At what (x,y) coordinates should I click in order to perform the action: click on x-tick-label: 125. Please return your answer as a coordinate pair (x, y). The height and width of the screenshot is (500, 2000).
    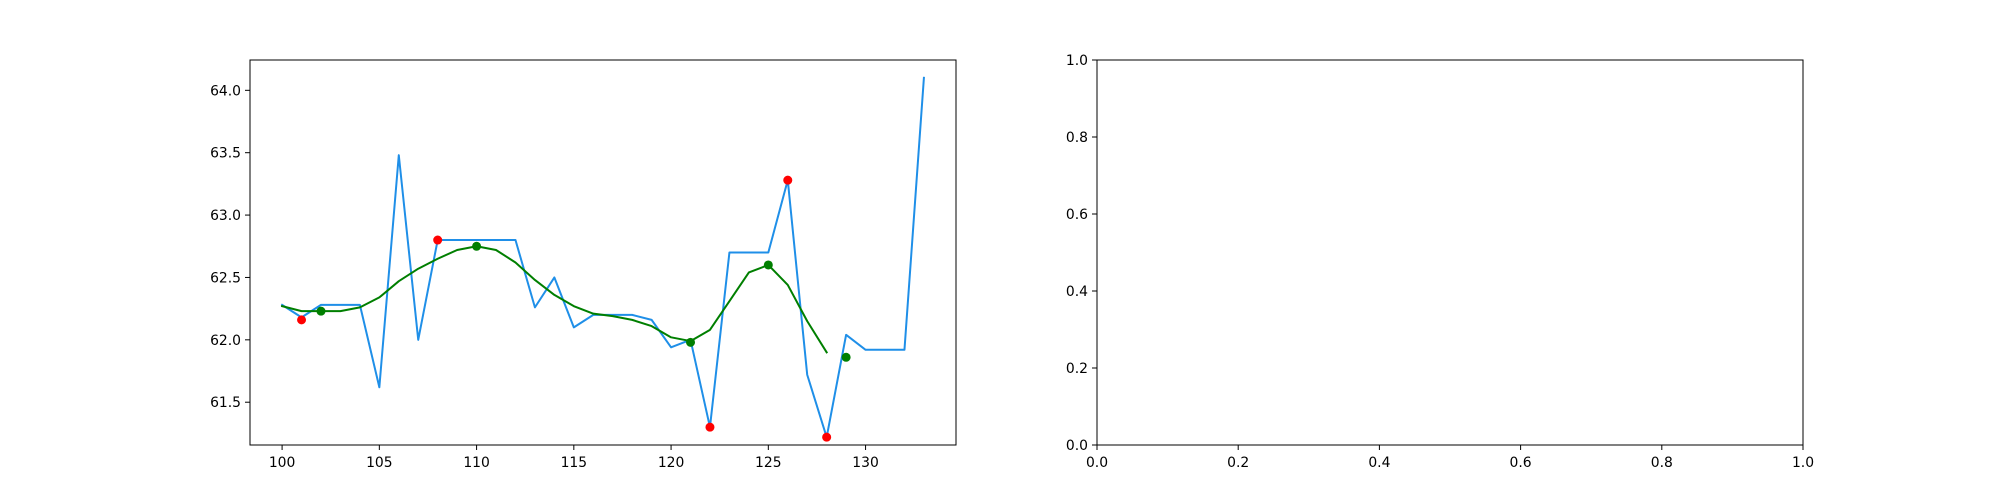
    Looking at the image, I should click on (768, 463).